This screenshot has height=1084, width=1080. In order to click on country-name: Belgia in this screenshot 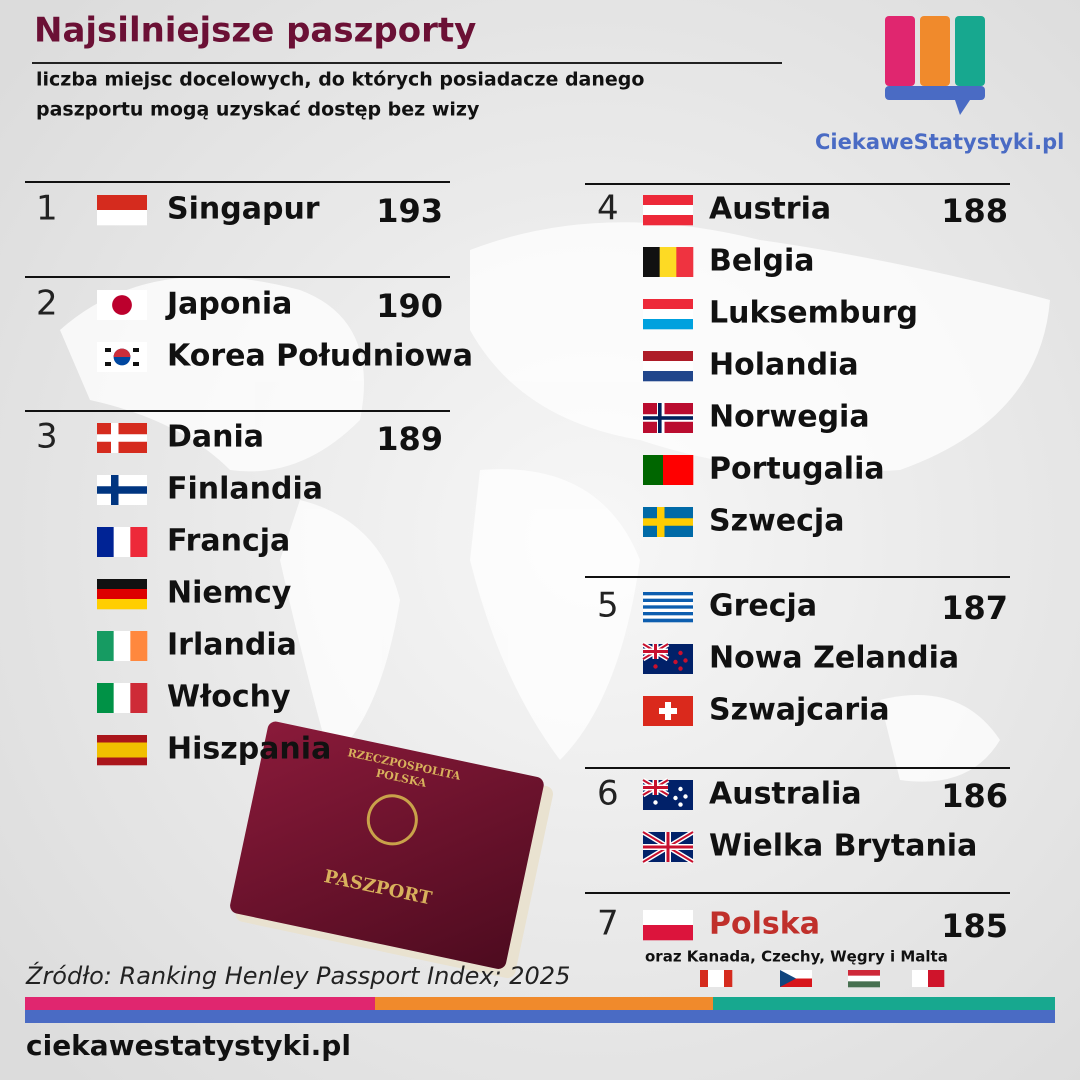, I will do `click(762, 261)`.